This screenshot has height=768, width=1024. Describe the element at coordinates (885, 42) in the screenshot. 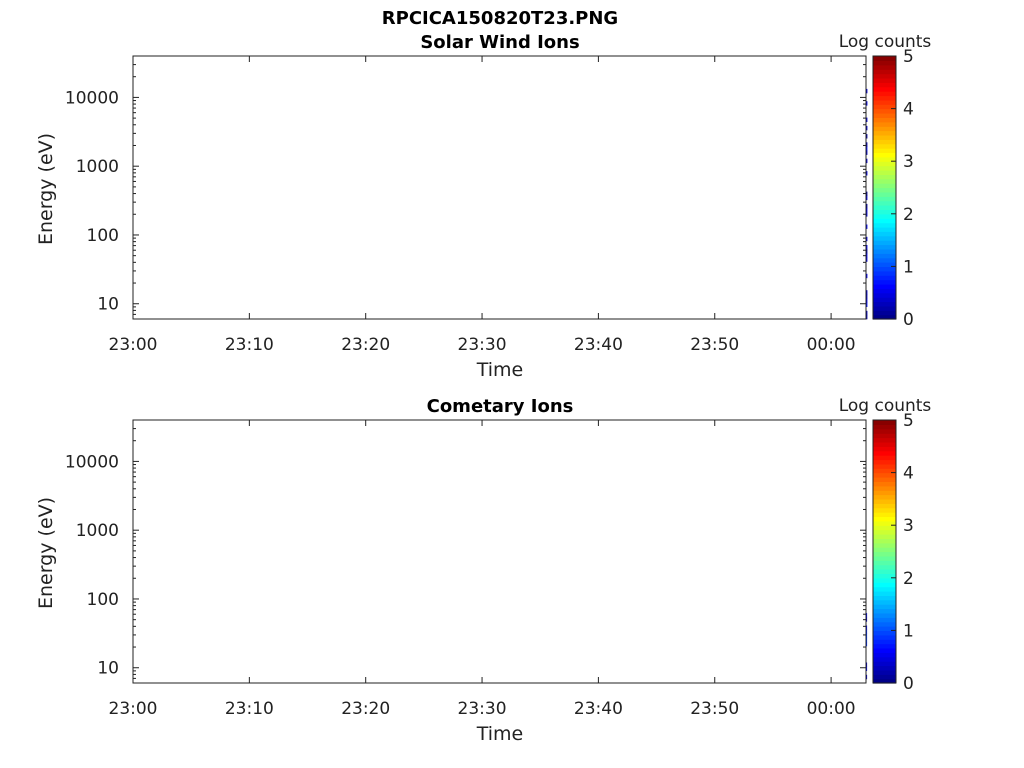

I see `colorbar-label-solar-wind: Log counts` at that location.